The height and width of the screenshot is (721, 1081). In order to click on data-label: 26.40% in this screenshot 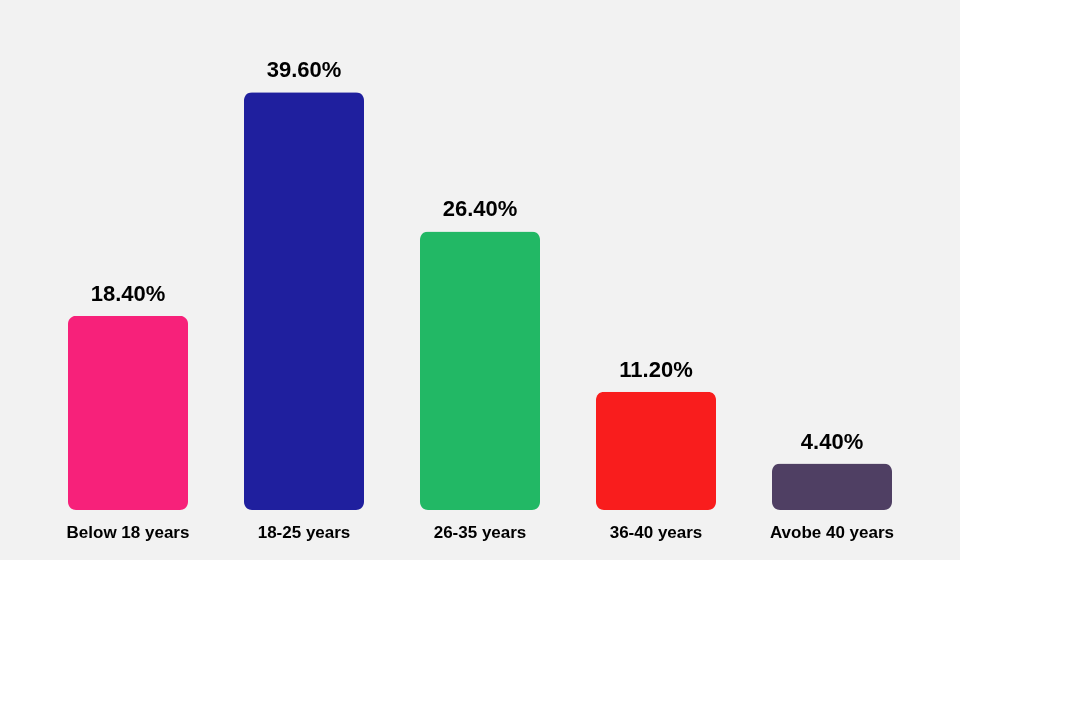, I will do `click(480, 209)`.